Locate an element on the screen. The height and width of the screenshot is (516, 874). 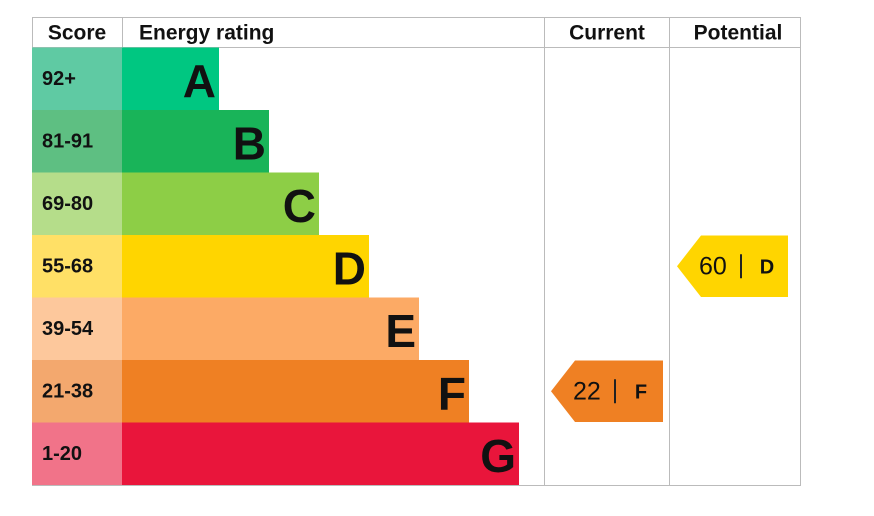
score-label: 55-68 is located at coordinates (67, 266).